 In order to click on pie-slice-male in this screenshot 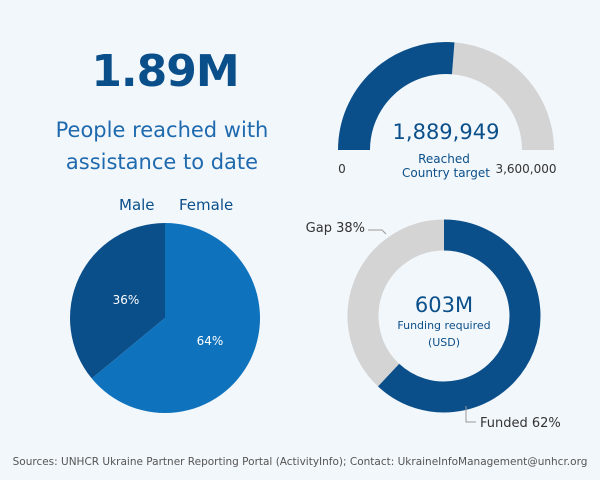, I will do `click(117, 301)`.